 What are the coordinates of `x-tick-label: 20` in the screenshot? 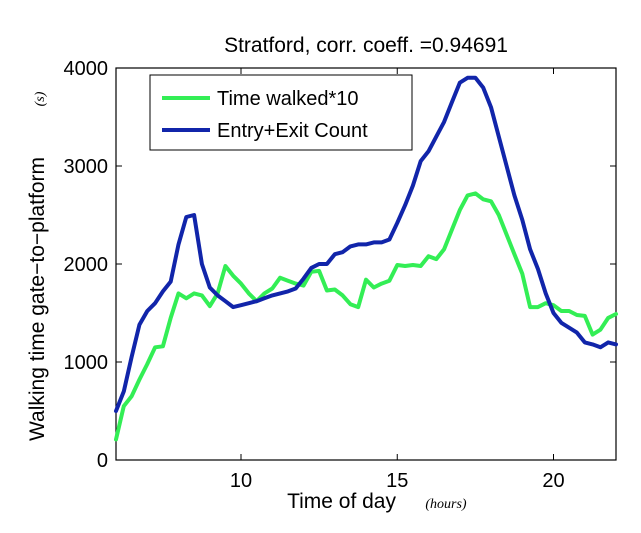 It's located at (553, 481).